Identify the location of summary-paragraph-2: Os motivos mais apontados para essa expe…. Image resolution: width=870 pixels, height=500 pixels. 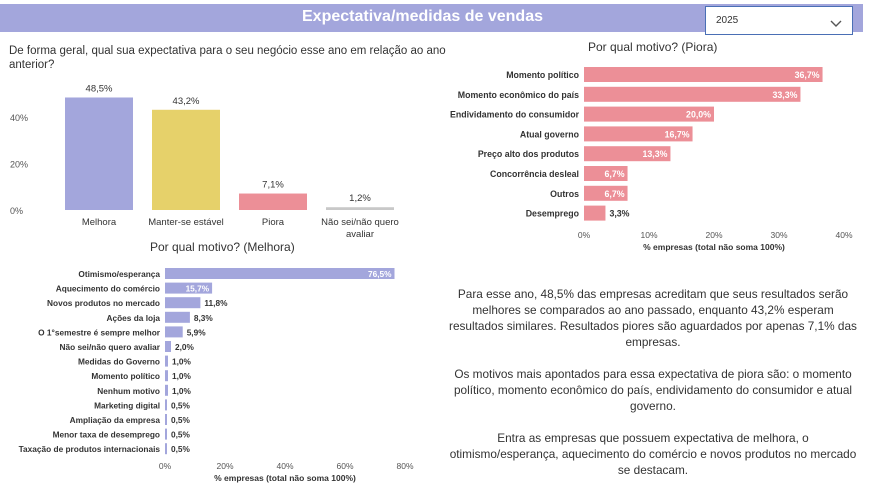
(653, 390).